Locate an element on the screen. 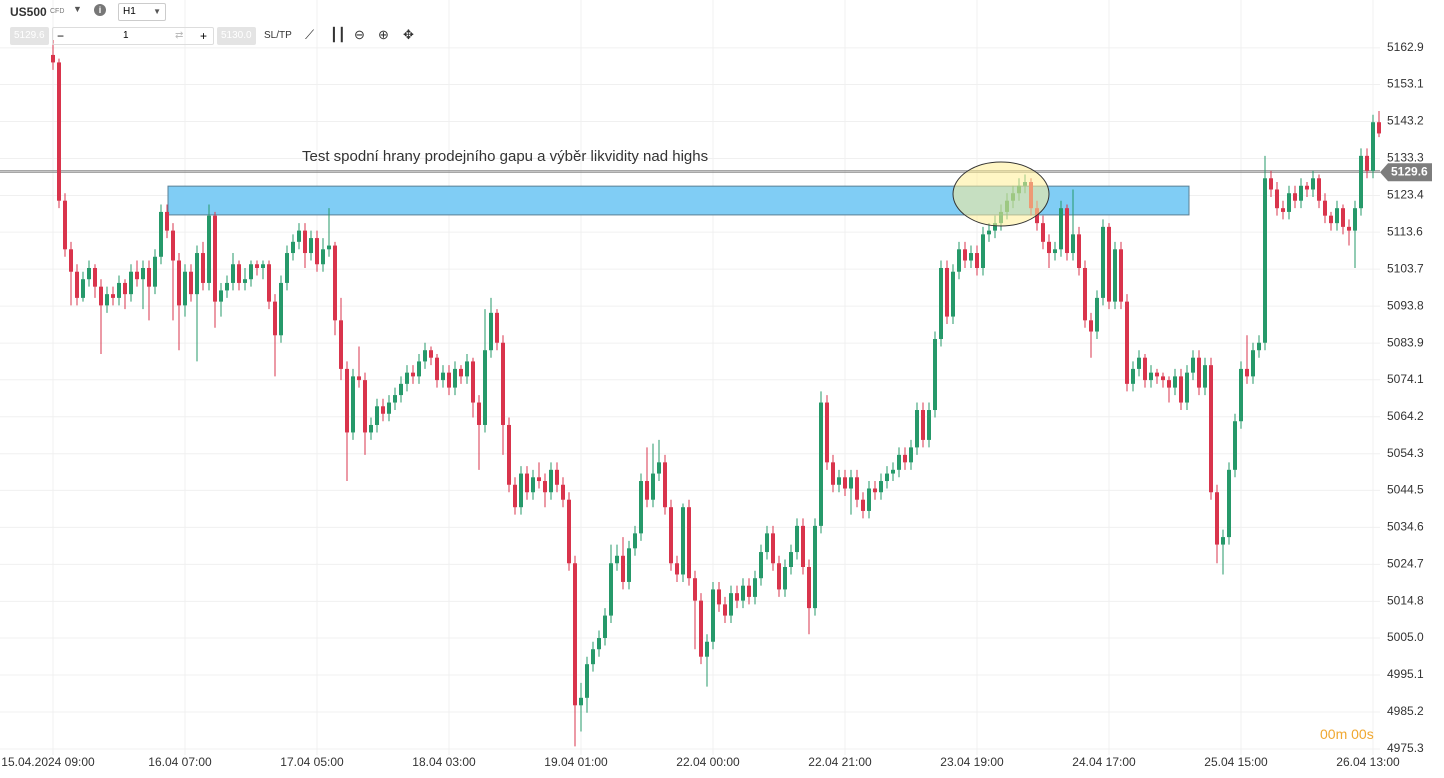  sell-price: 5129.6 is located at coordinates (29, 36).